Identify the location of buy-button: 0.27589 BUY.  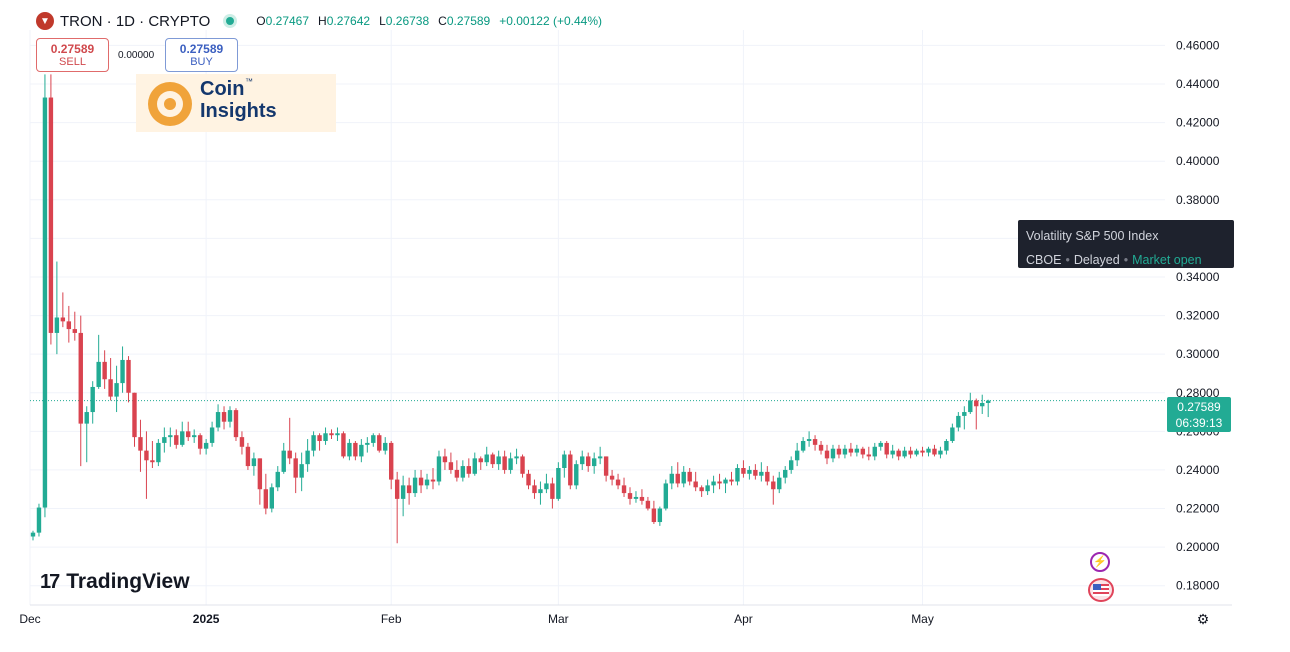
(201, 55).